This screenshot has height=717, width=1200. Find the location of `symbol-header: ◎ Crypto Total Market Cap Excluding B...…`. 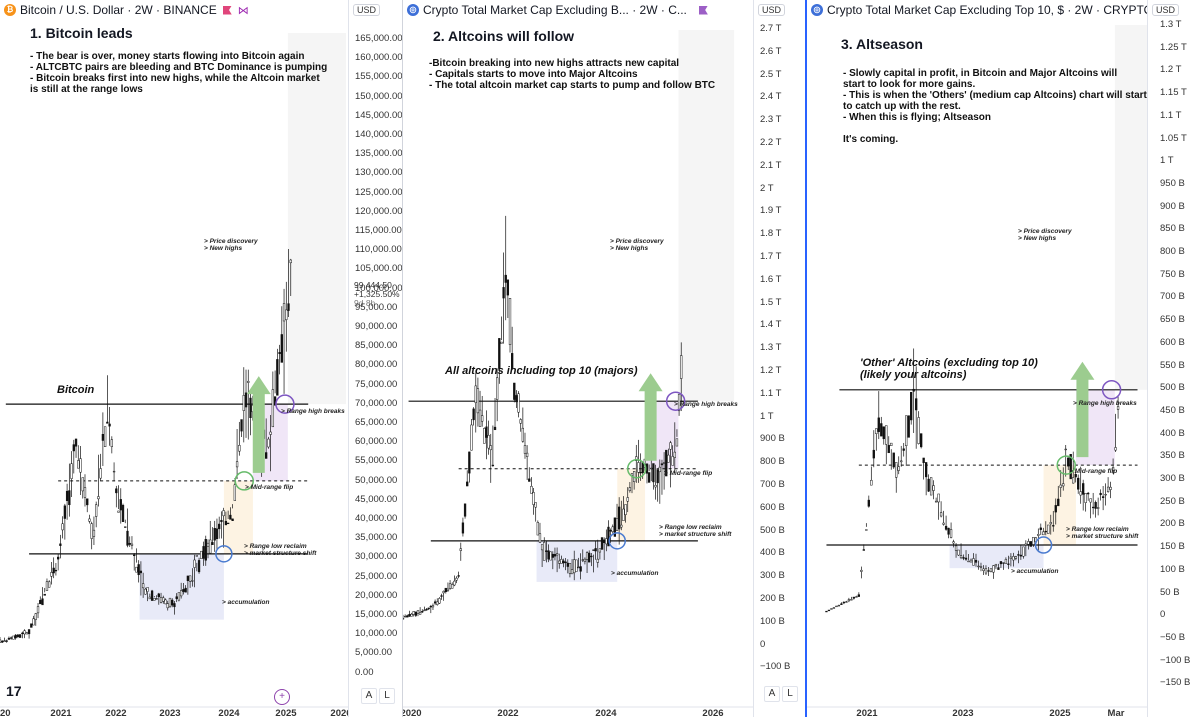

symbol-header: ◎ Crypto Total Market Cap Excluding B...… is located at coordinates (557, 10).